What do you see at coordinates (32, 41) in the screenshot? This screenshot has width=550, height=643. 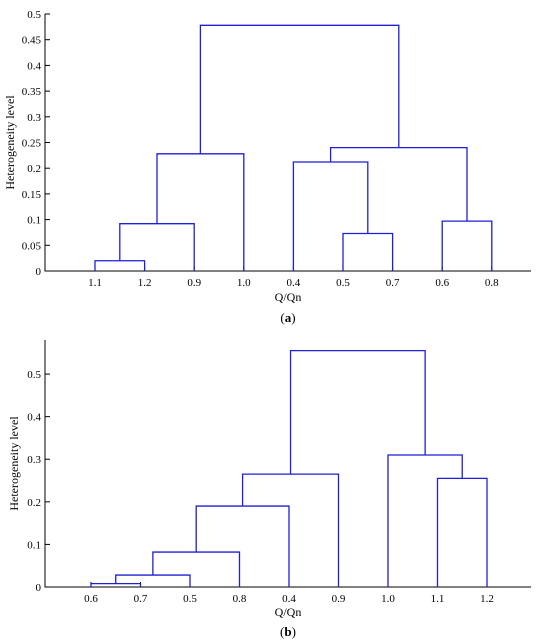 I see `y-tick-label: 0.45` at bounding box center [32, 41].